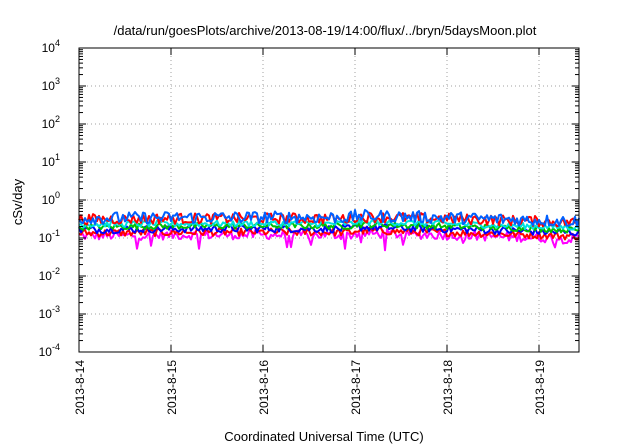  What do you see at coordinates (51, 198) in the screenshot?
I see `y-tick-label: 10⁰` at bounding box center [51, 198].